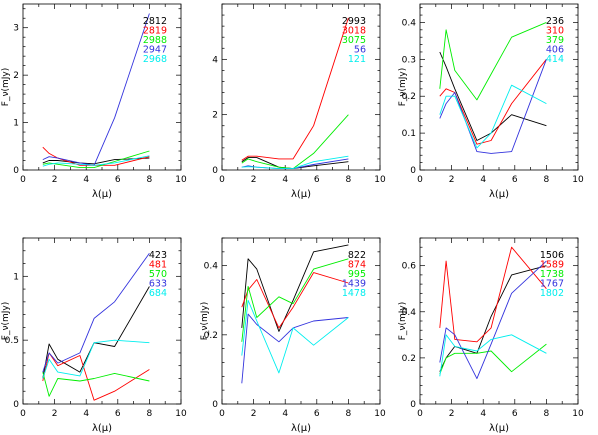  I want to click on legend-entry-995: 995, so click(357, 274).